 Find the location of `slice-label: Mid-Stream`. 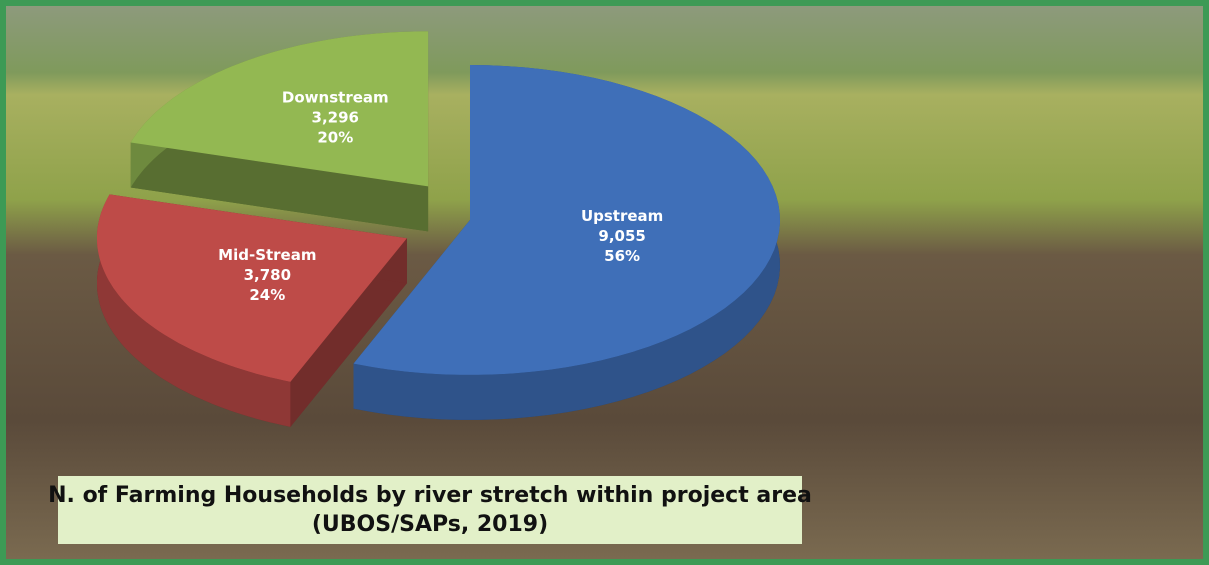

slice-label: Mid-Stream is located at coordinates (267, 255).